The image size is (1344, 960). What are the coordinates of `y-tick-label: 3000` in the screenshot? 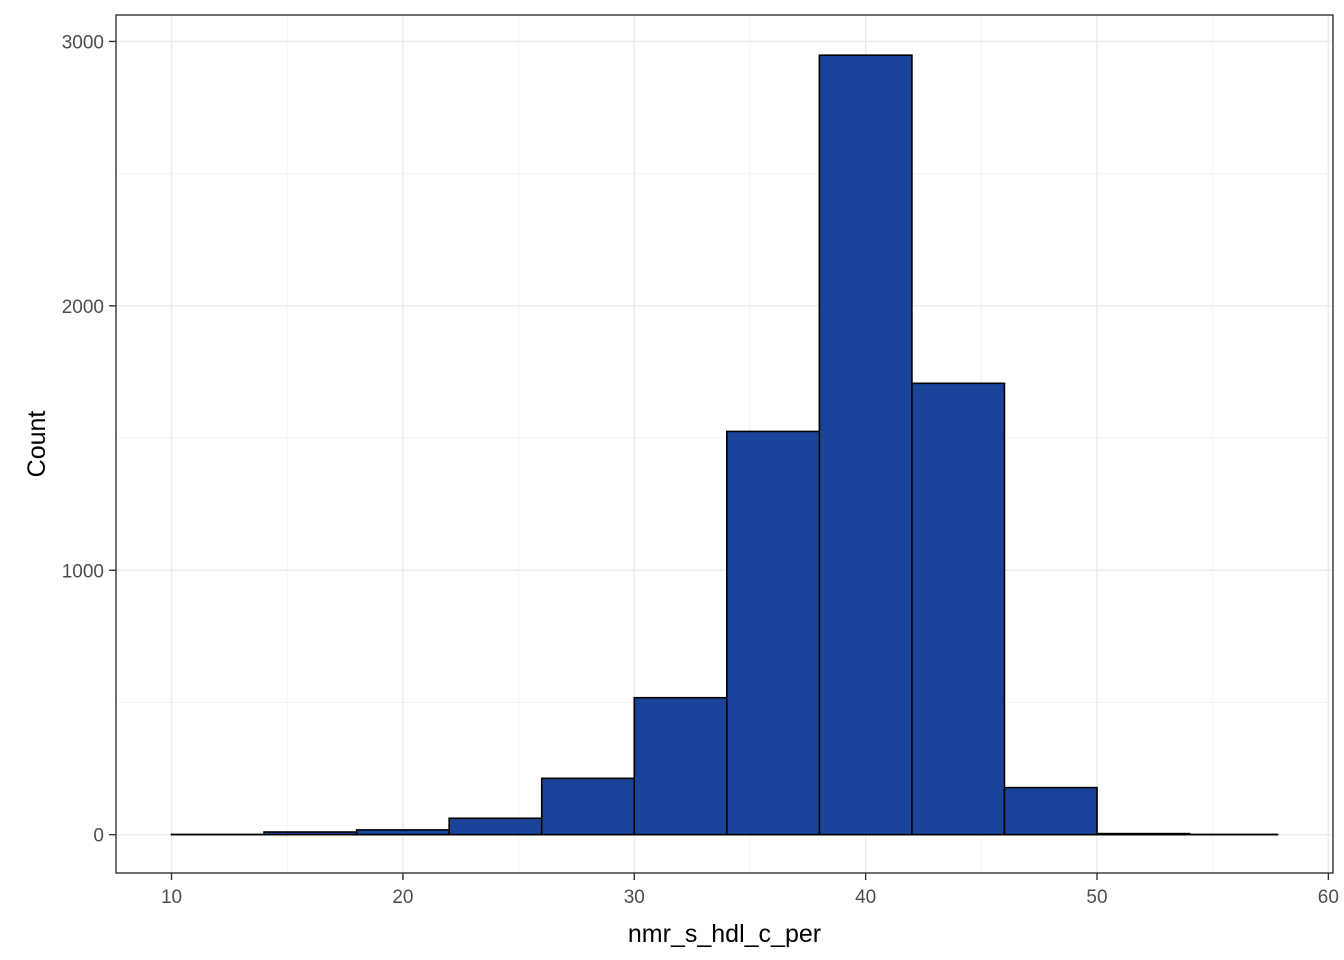 It's located at (83, 42).